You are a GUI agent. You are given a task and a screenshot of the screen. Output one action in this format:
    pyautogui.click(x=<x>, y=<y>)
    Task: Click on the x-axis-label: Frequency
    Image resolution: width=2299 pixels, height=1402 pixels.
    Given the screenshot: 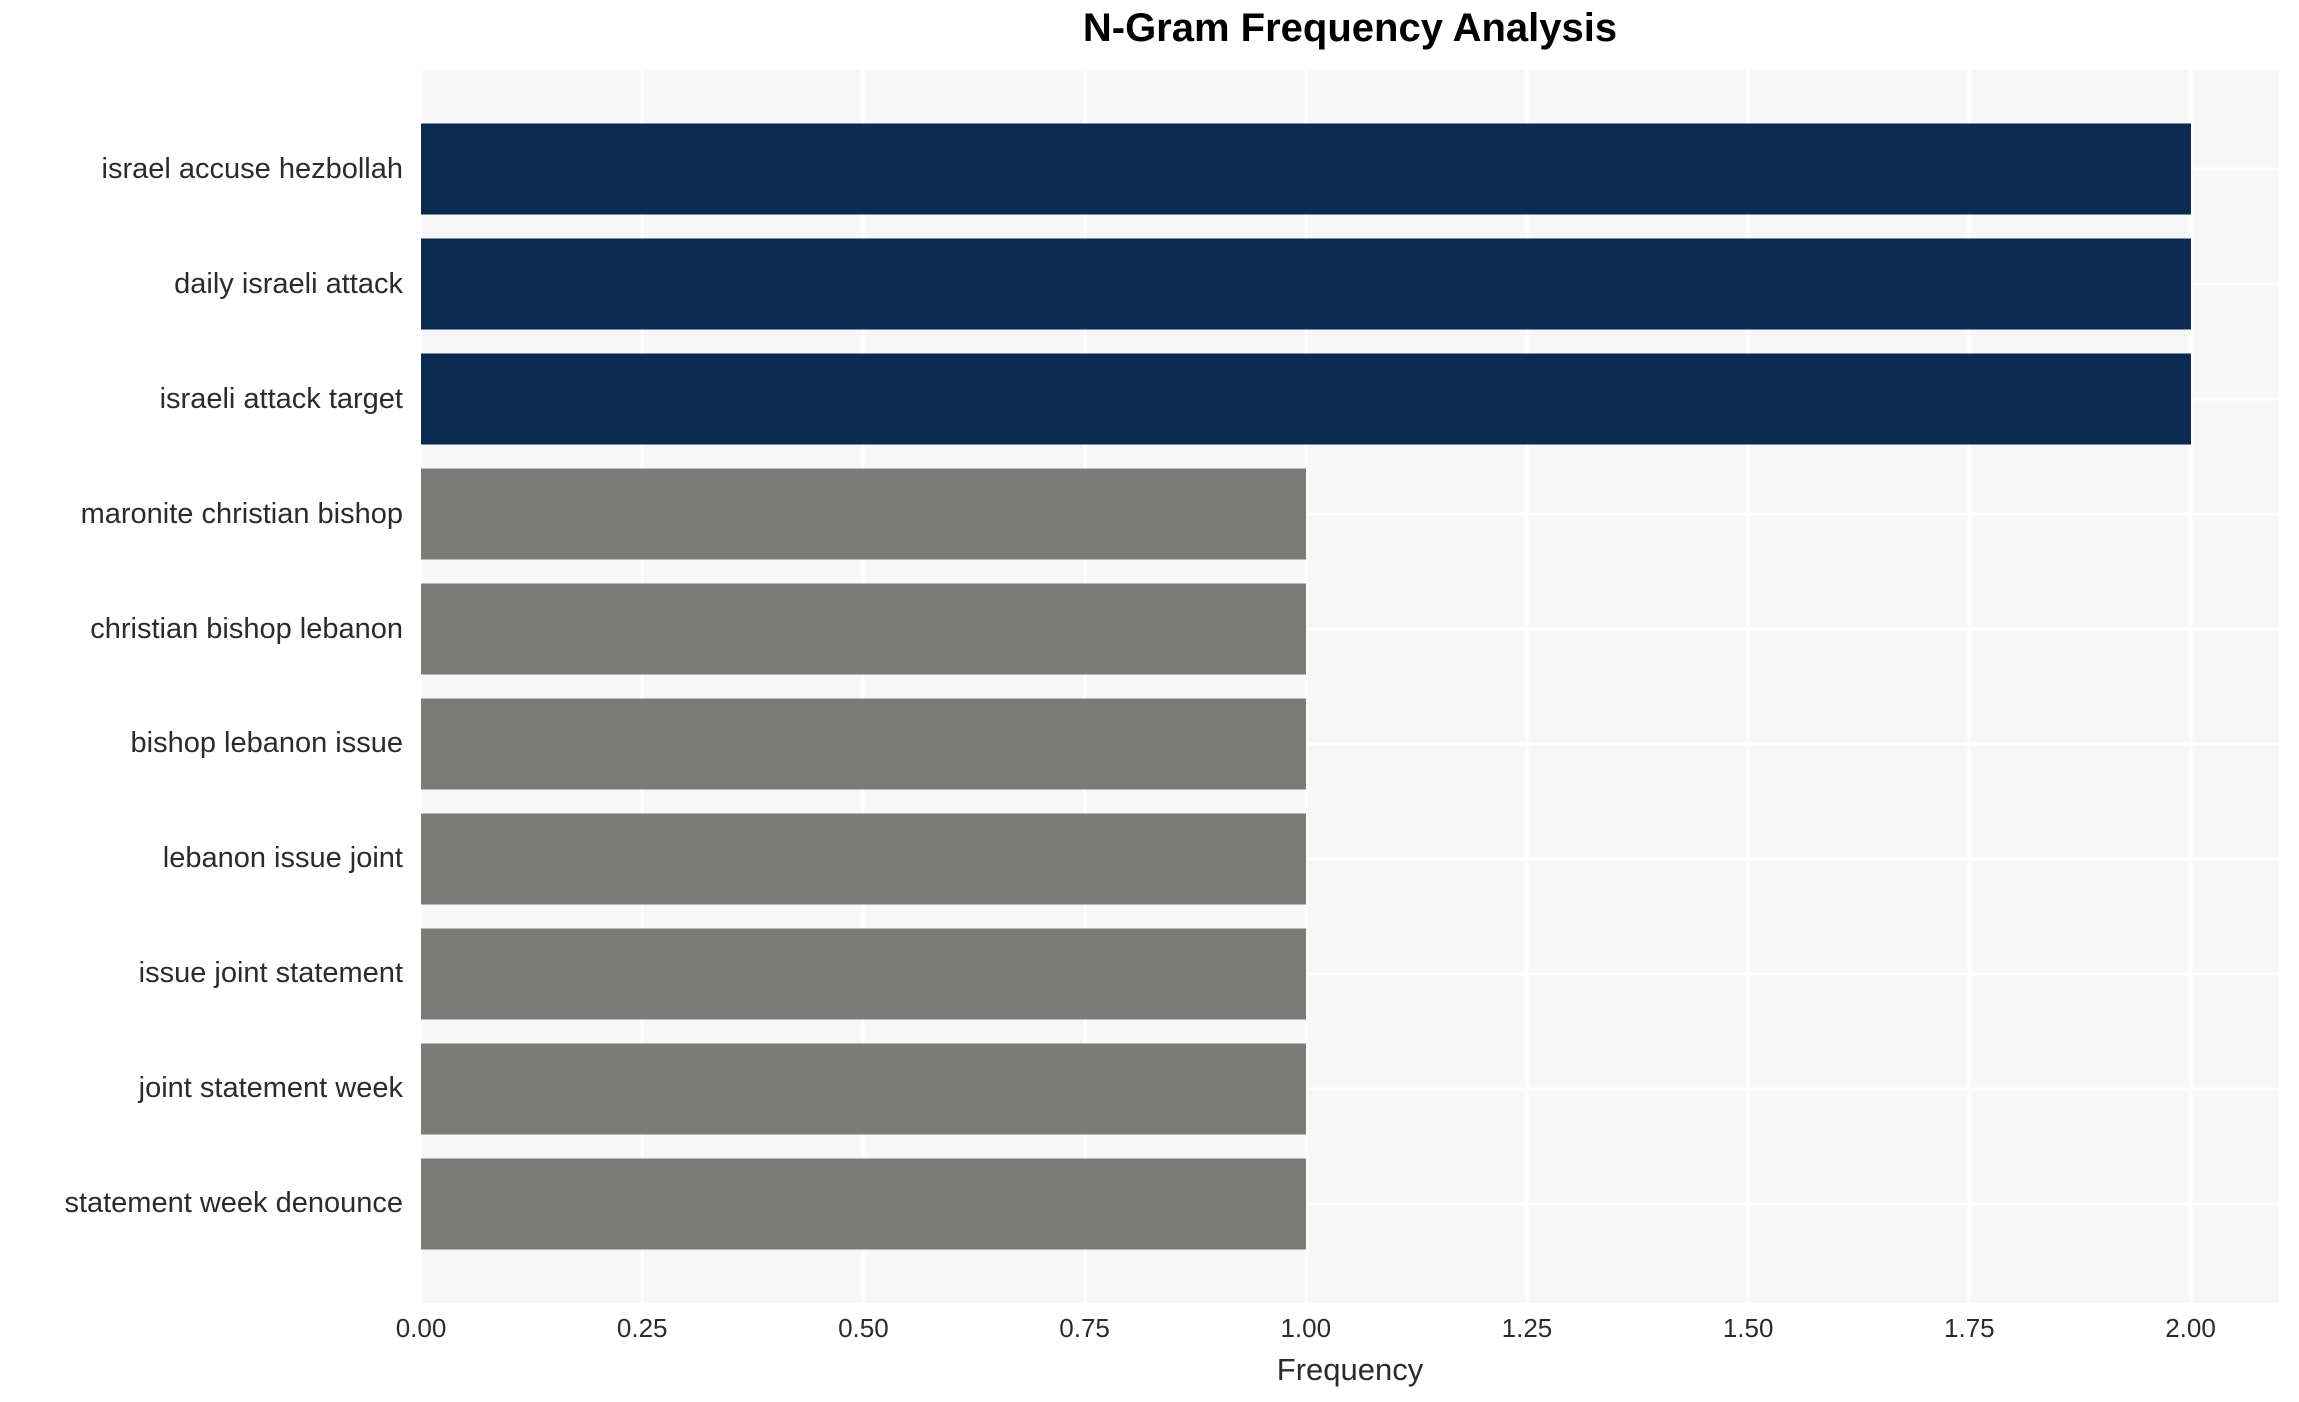 What is the action you would take?
    pyautogui.click(x=1350, y=1369)
    